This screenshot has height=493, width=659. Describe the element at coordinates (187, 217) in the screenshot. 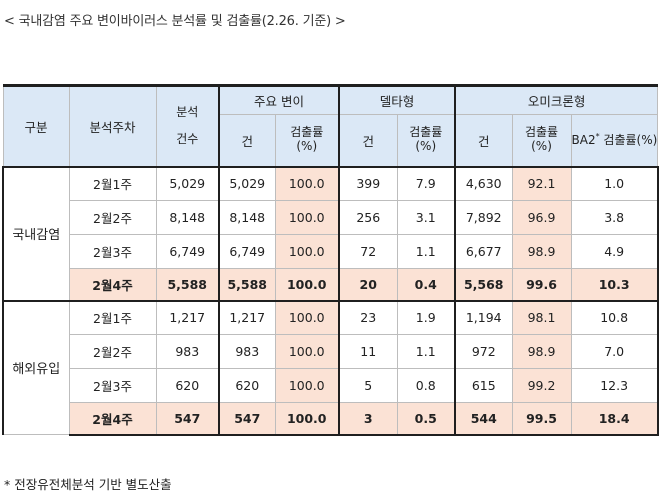

I see `cell-analysis: 8,148` at that location.